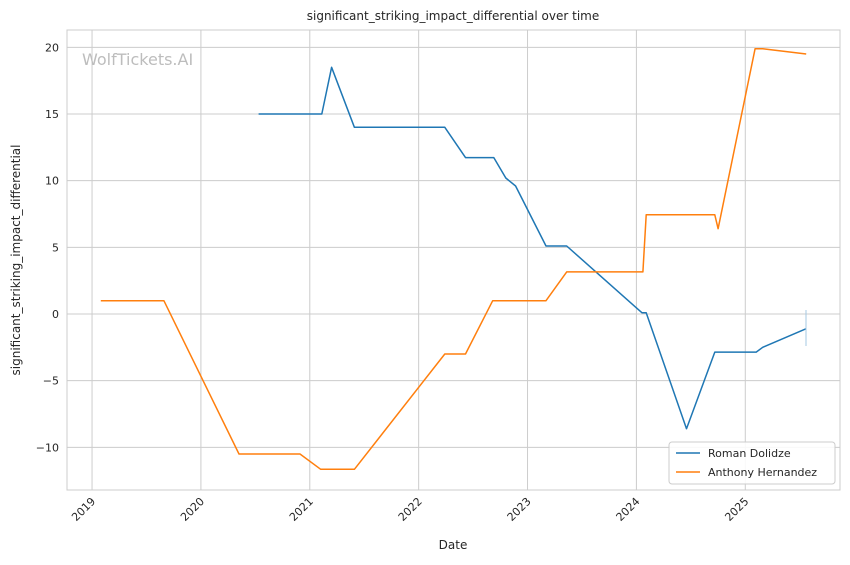  I want to click on legend-box, so click(752, 463).